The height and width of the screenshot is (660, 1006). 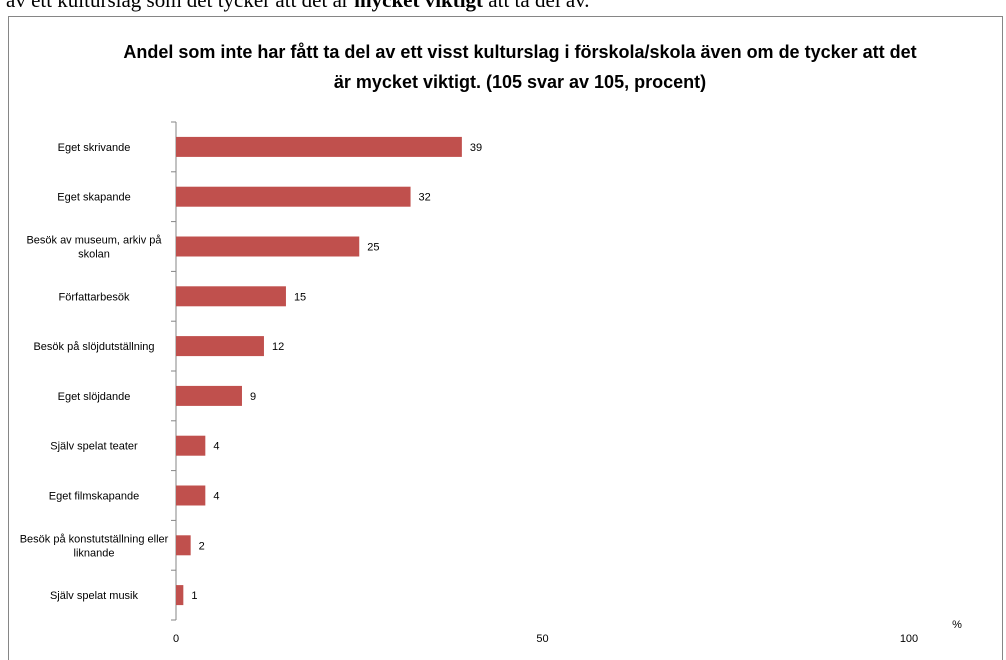 I want to click on y-tick-label: Eget filmskapande, so click(x=94, y=497).